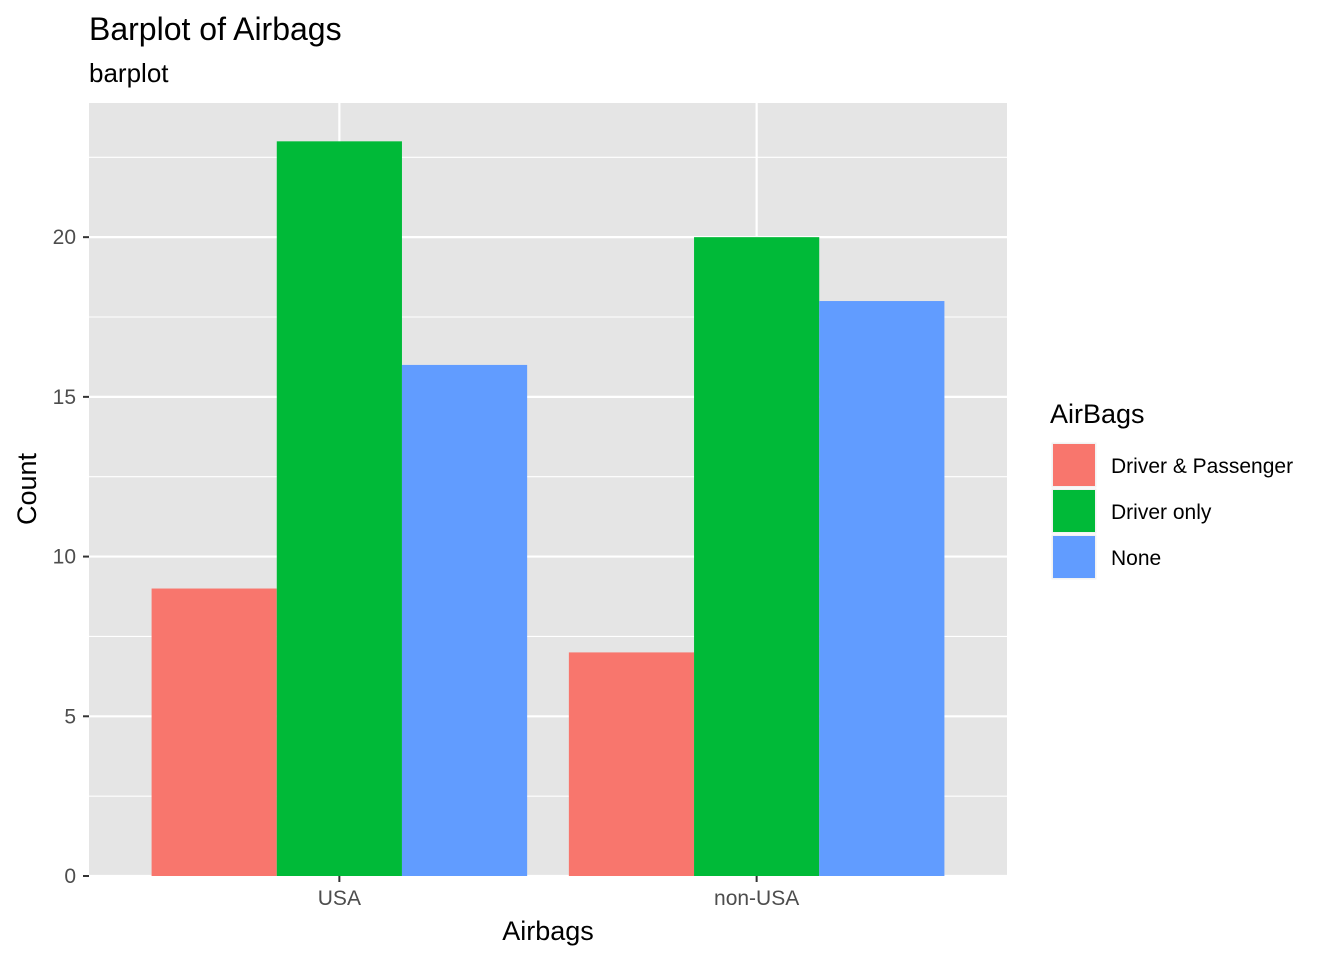 This screenshot has height=960, width=1344. Describe the element at coordinates (882, 588) in the screenshot. I see `bar-non-usa-none` at that location.